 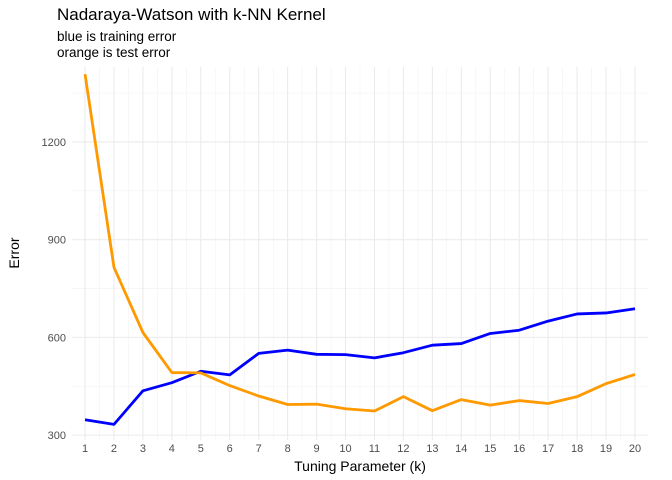 I want to click on x-tick-label: 2, so click(x=114, y=449).